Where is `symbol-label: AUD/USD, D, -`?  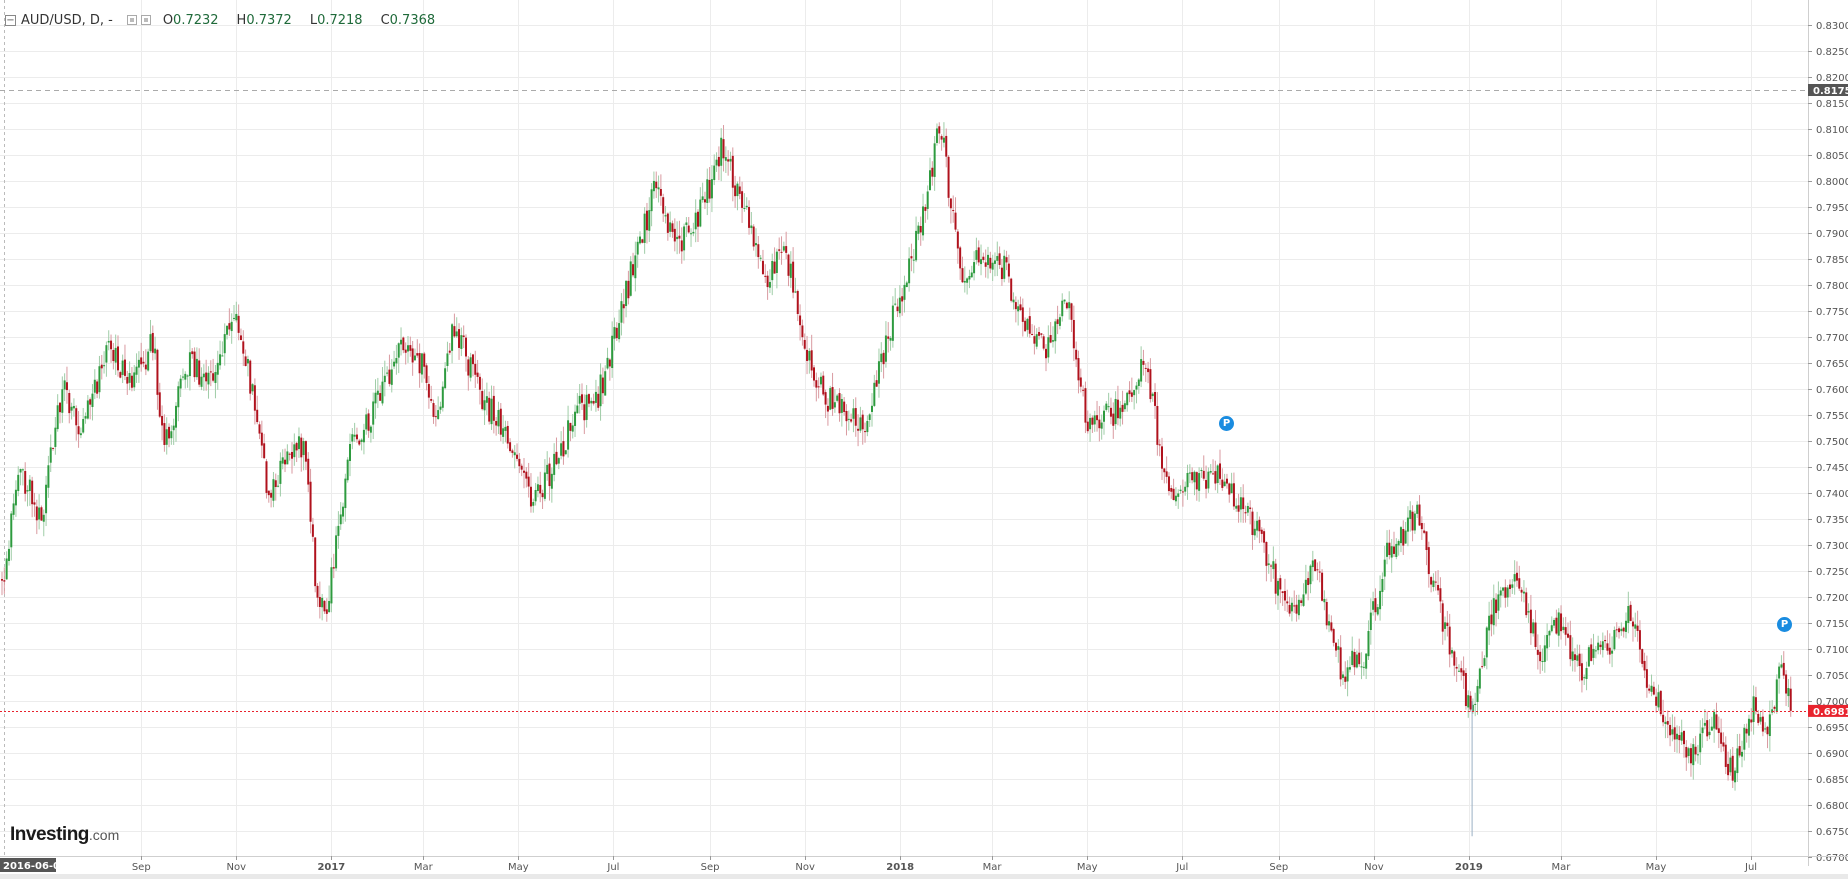
symbol-label: AUD/USD, D, - is located at coordinates (67, 20).